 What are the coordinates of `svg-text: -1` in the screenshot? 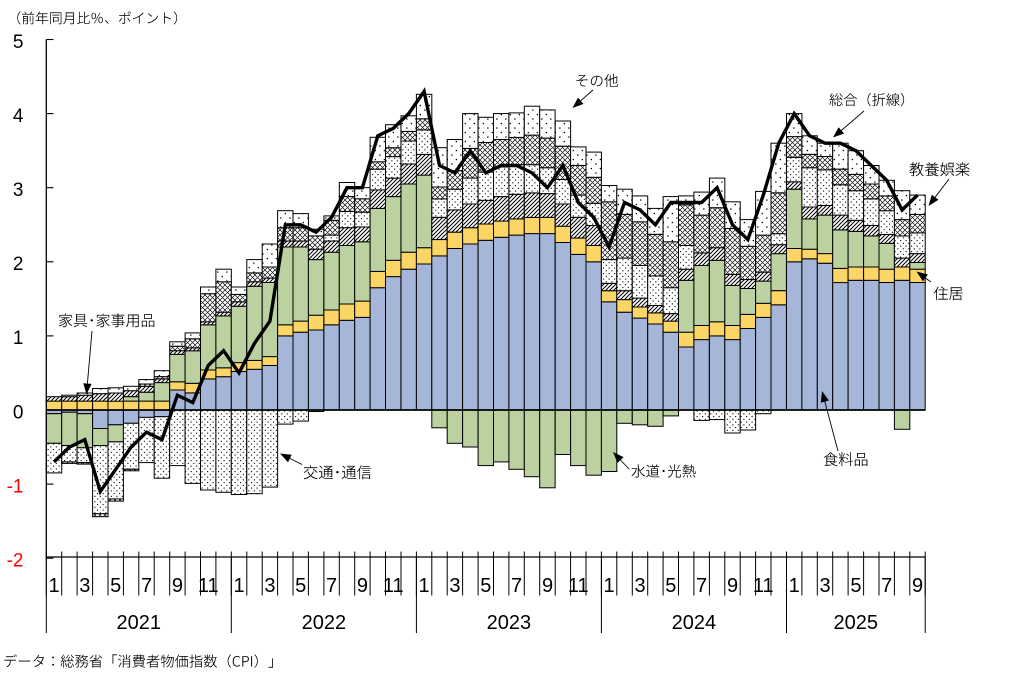 It's located at (15, 486).